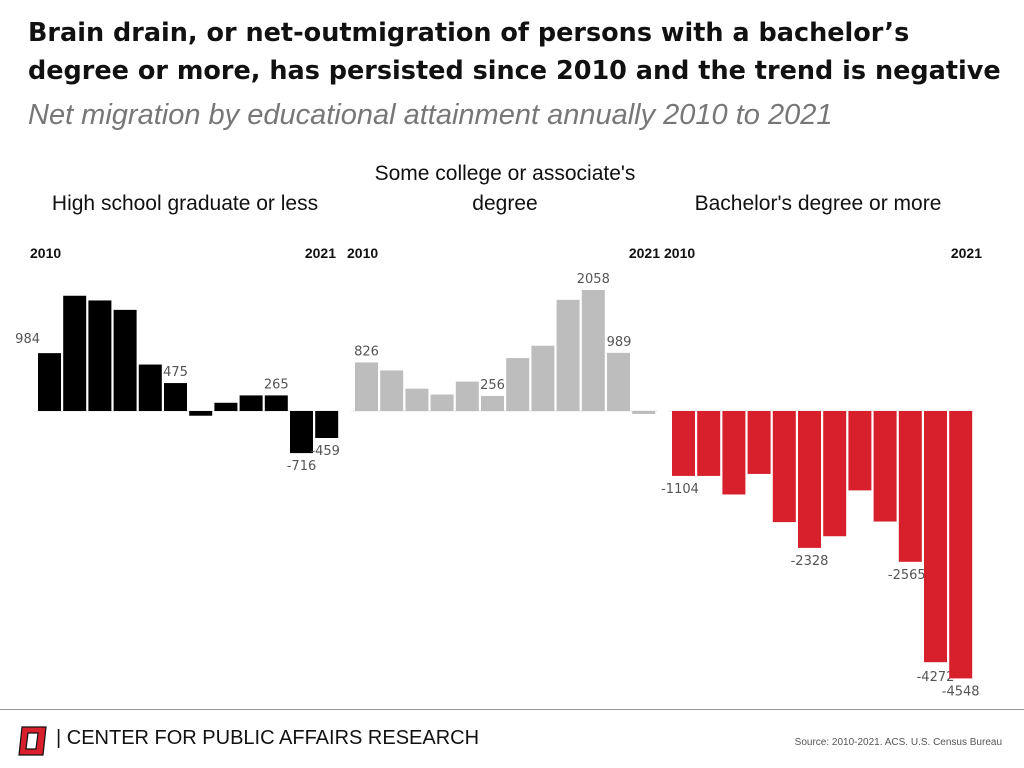  What do you see at coordinates (818, 203) in the screenshot?
I see `panel-title-bachelors: Bachelor's degree or more` at bounding box center [818, 203].